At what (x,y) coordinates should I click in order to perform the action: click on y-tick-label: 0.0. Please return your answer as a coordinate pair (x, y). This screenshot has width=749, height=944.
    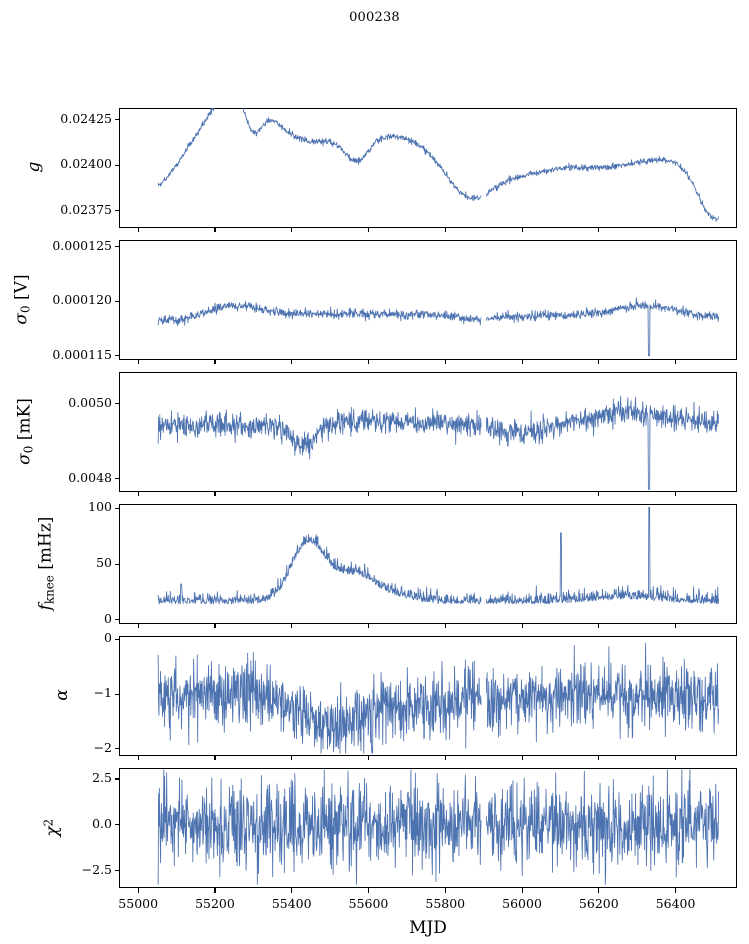
    Looking at the image, I should click on (102, 823).